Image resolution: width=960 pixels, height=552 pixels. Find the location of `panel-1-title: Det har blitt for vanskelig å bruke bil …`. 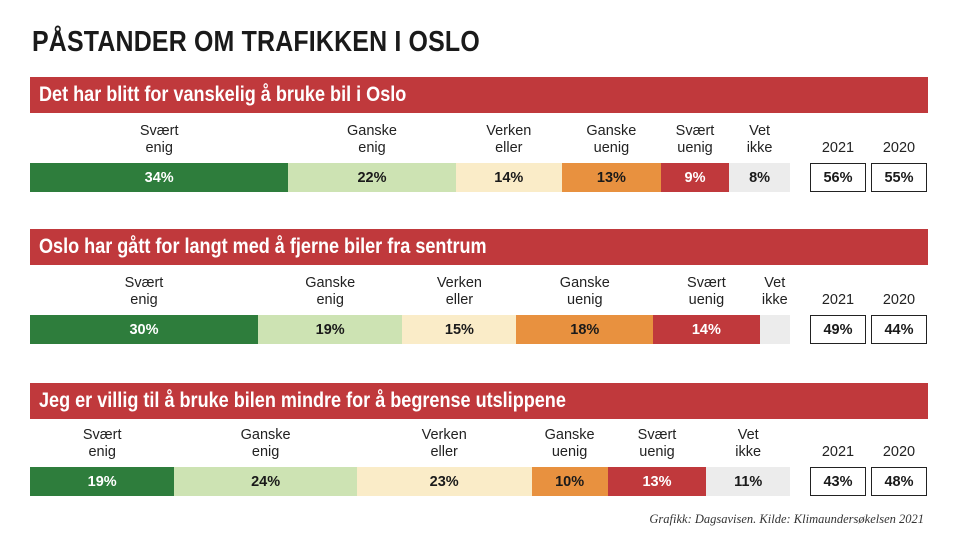

panel-1-title: Det har blitt for vanskelig å bruke bil … is located at coordinates (223, 94).